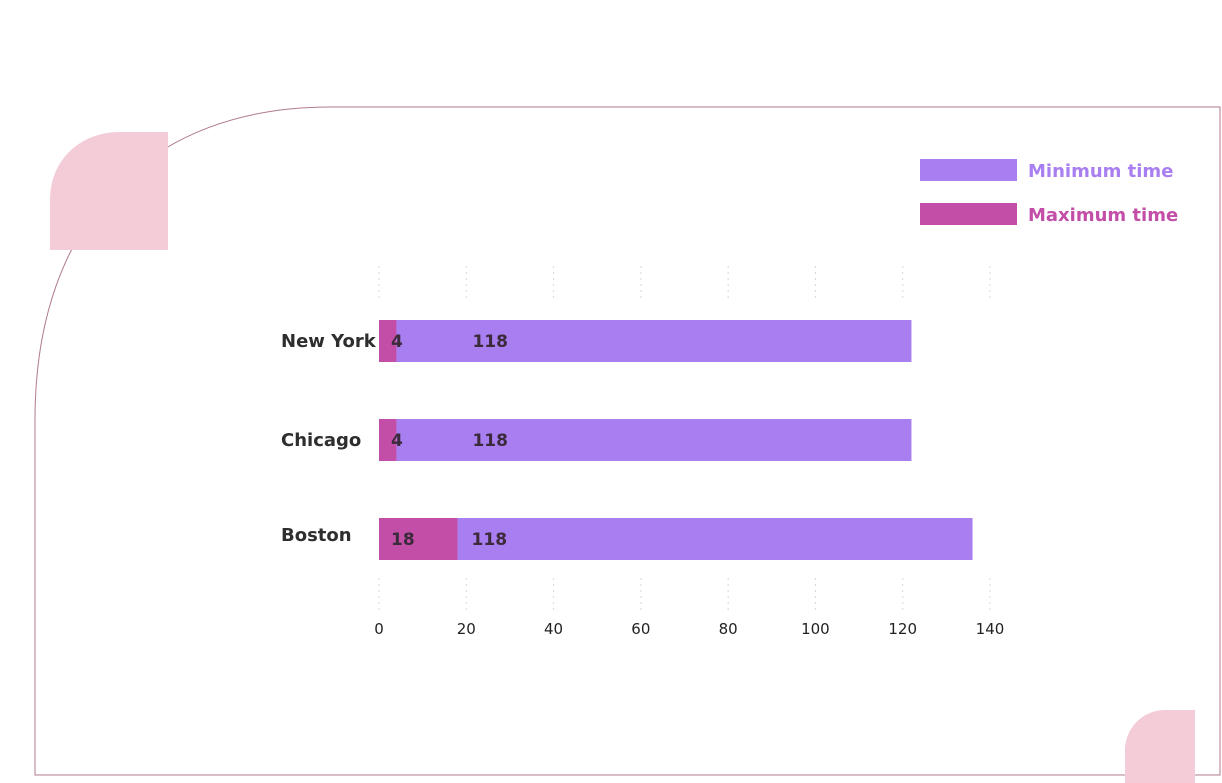  Describe the element at coordinates (329, 341) in the screenshot. I see `category-label-0: New York` at that location.